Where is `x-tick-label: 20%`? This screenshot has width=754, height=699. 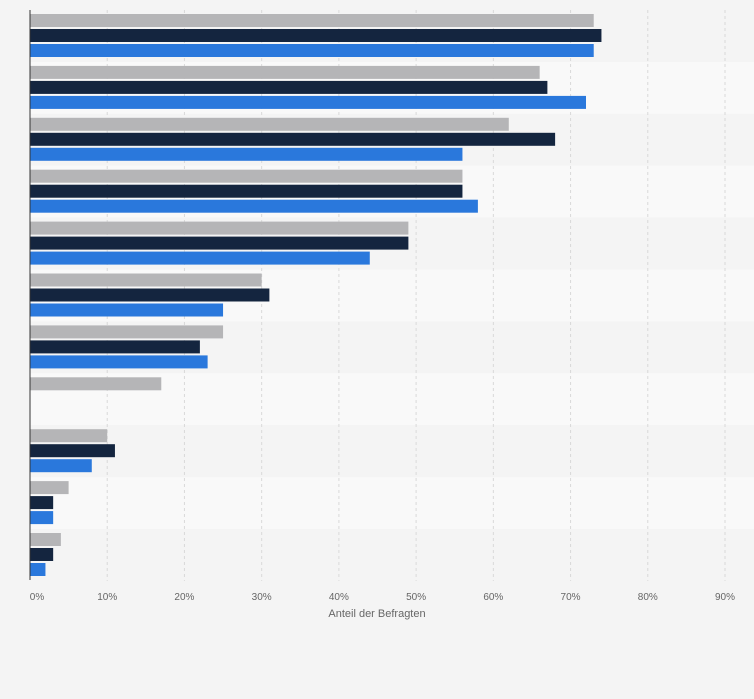
x-tick-label: 20% is located at coordinates (184, 597).